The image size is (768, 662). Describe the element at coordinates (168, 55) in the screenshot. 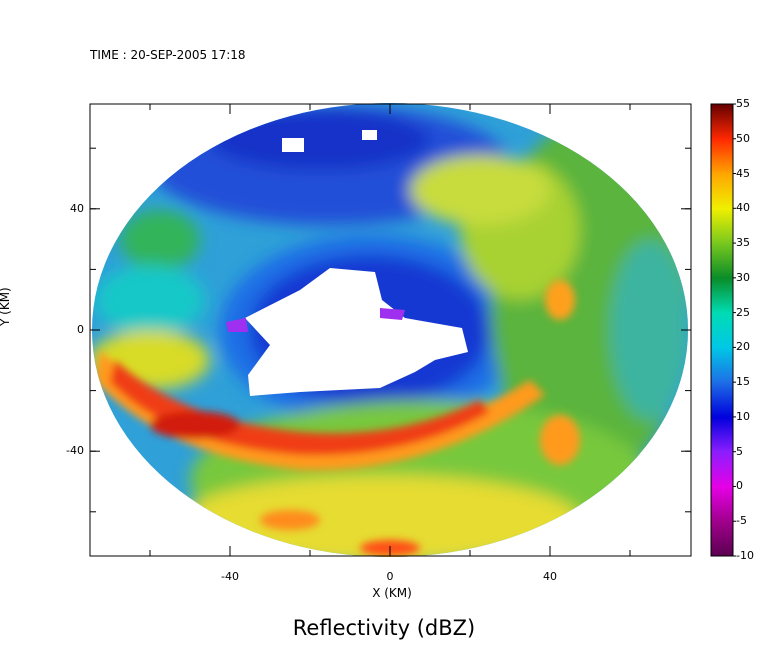

I see `time-label: TIME : 20-SEP-2005 17:18` at that location.